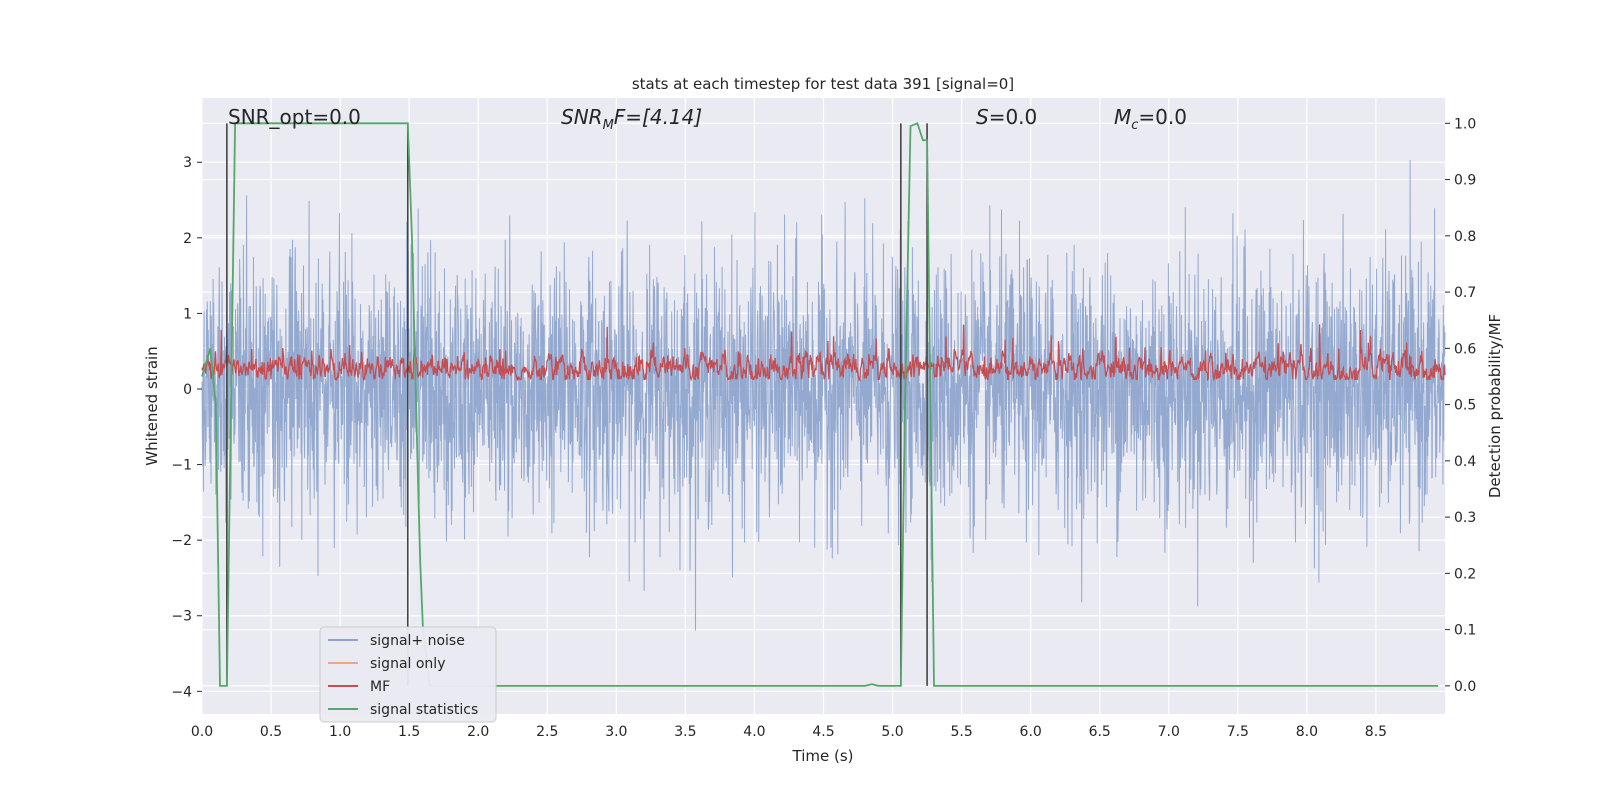  What do you see at coordinates (181, 466) in the screenshot?
I see `y-tick-label-left: −1` at bounding box center [181, 466].